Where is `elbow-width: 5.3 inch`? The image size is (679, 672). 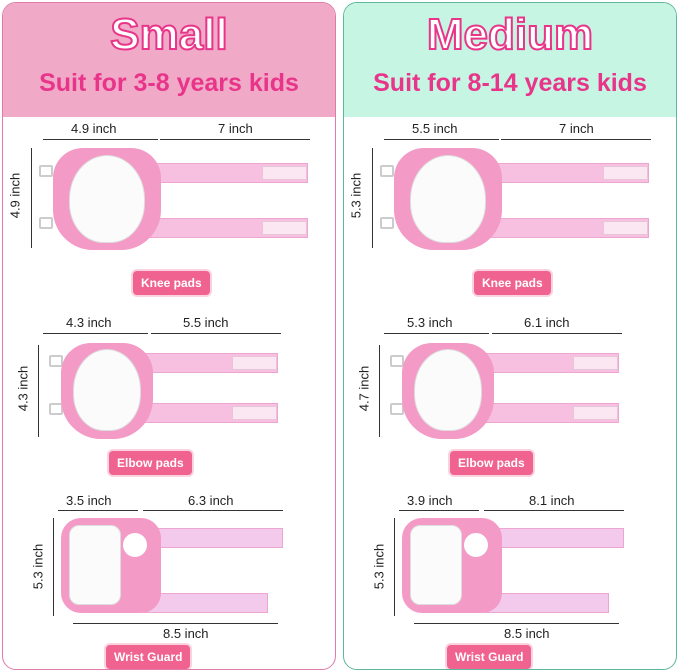
elbow-width: 5.3 inch is located at coordinates (430, 322).